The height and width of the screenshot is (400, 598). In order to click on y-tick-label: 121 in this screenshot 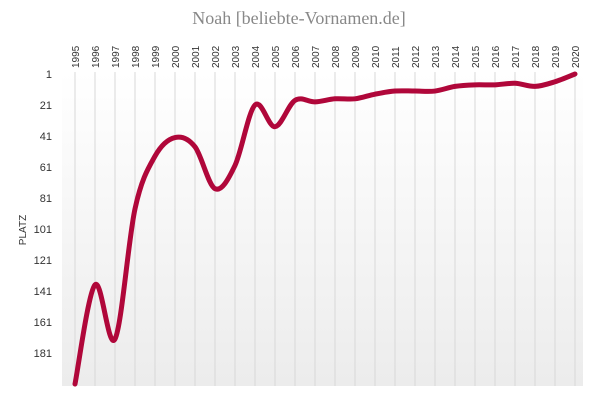, I will do `click(43, 261)`.